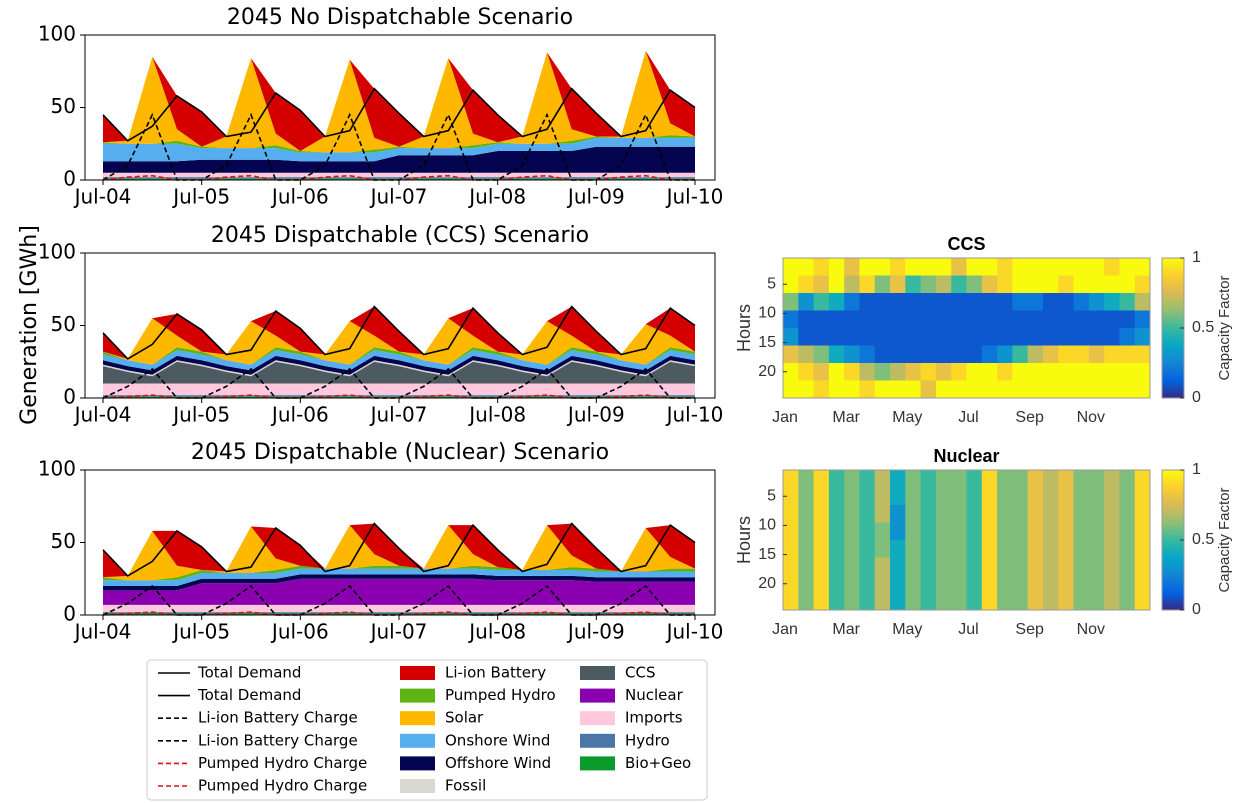  I want to click on x-tick-label: Jul-10, so click(694, 415).